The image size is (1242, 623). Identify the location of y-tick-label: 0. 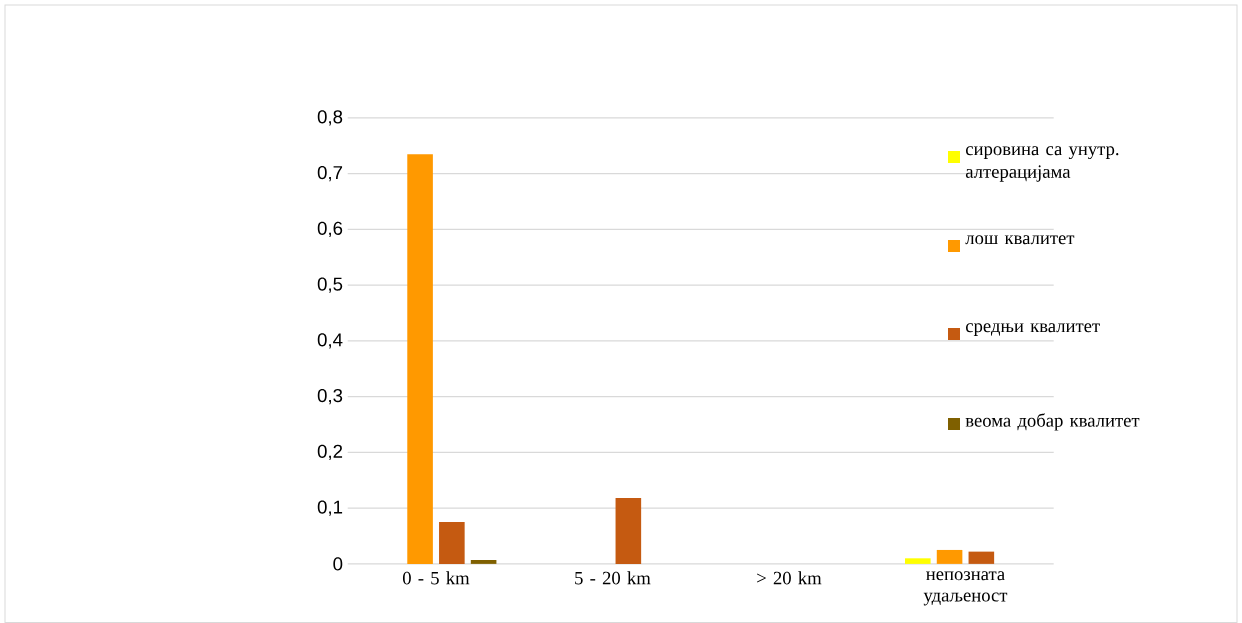
(338, 564).